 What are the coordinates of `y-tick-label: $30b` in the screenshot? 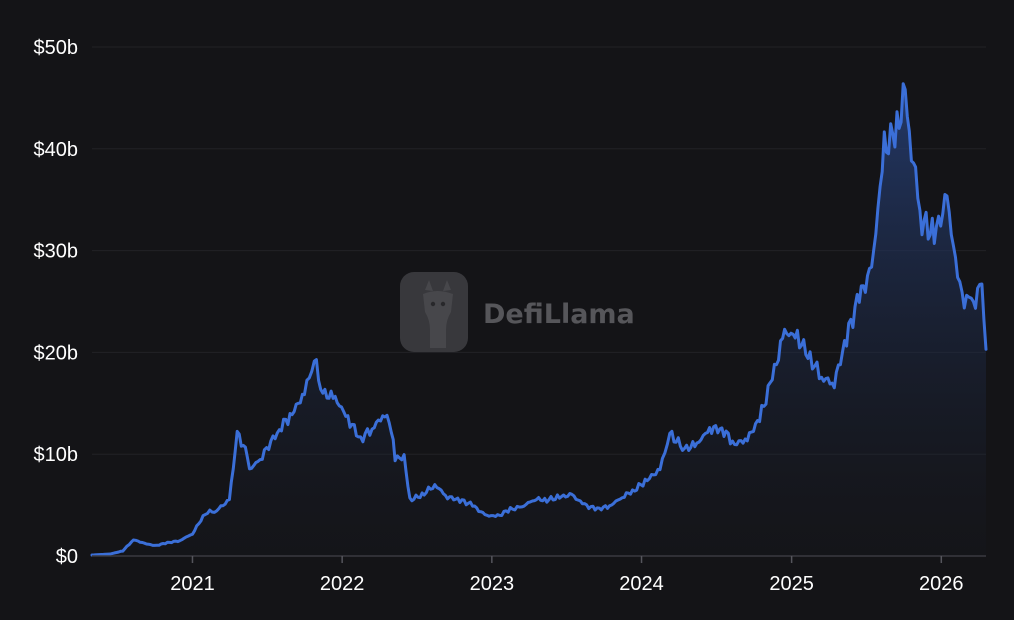 It's located at (56, 252).